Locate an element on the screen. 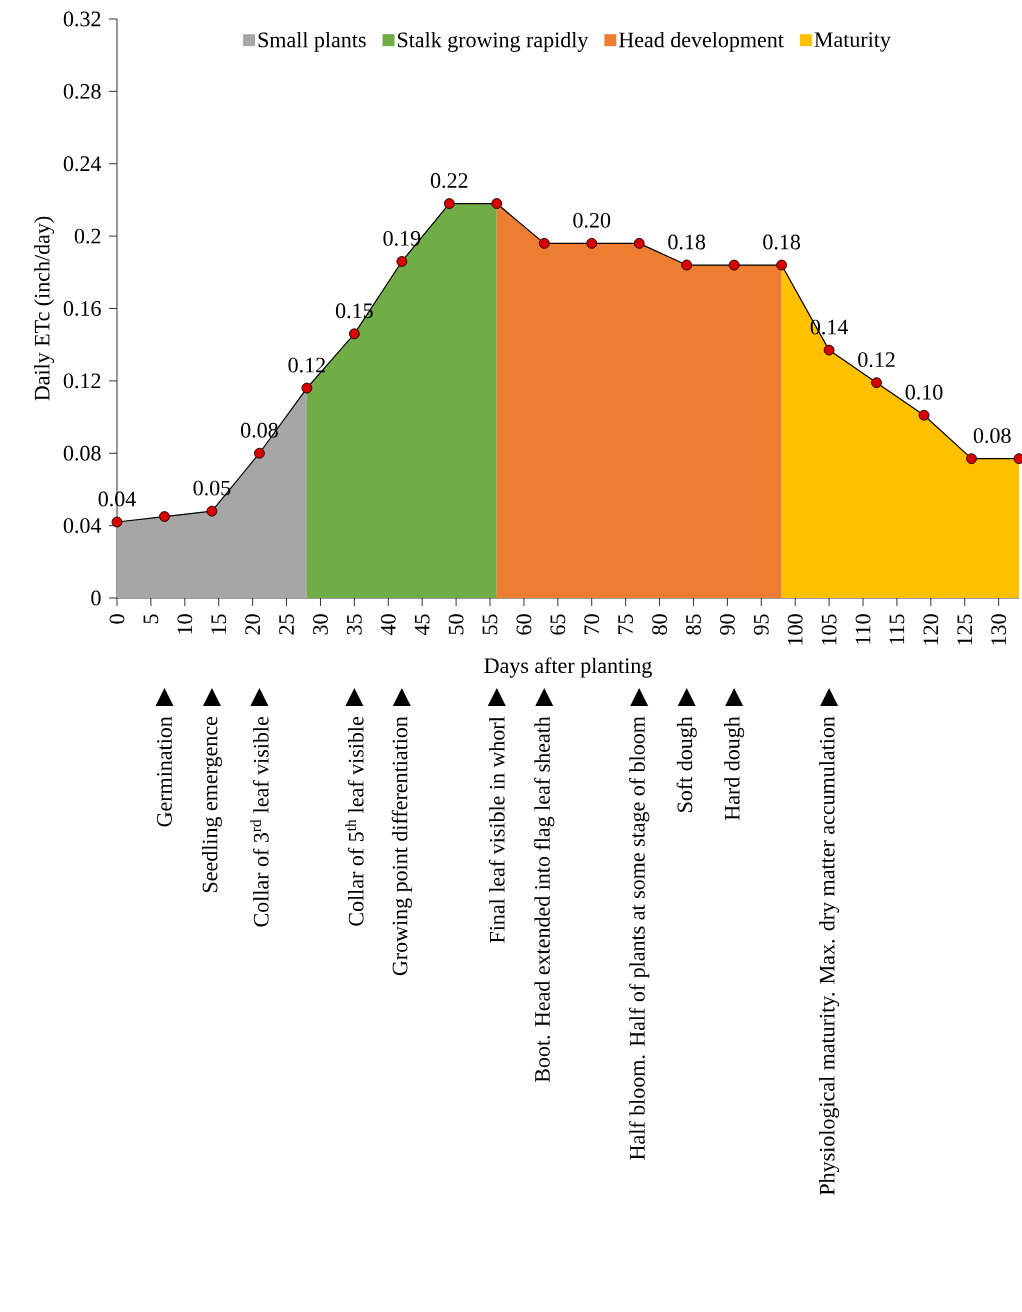  x-tick-label: 45 is located at coordinates (422, 625).